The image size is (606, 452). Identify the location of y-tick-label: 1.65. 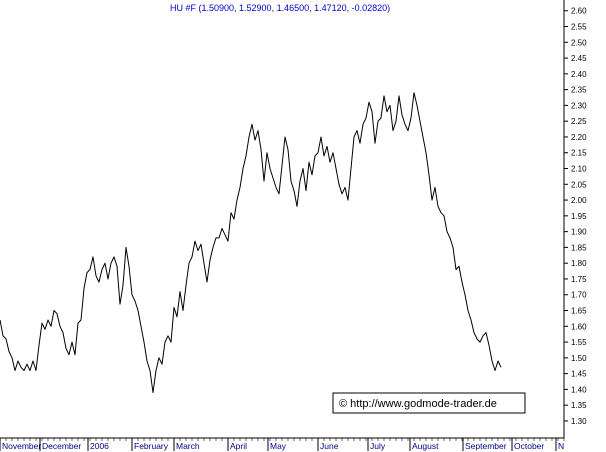
(579, 311).